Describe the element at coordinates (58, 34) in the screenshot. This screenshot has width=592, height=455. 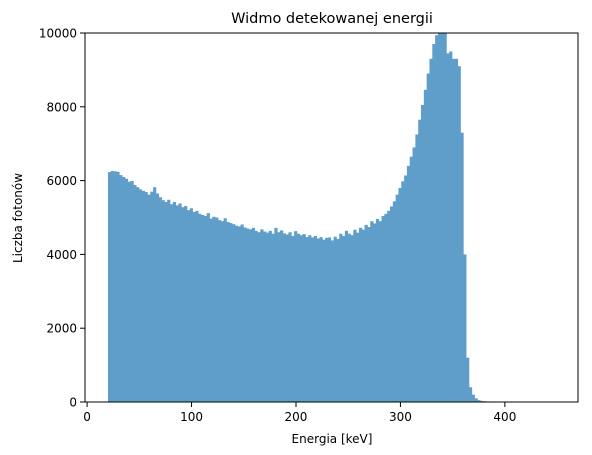
I see `y-tick-label: 10000` at that location.